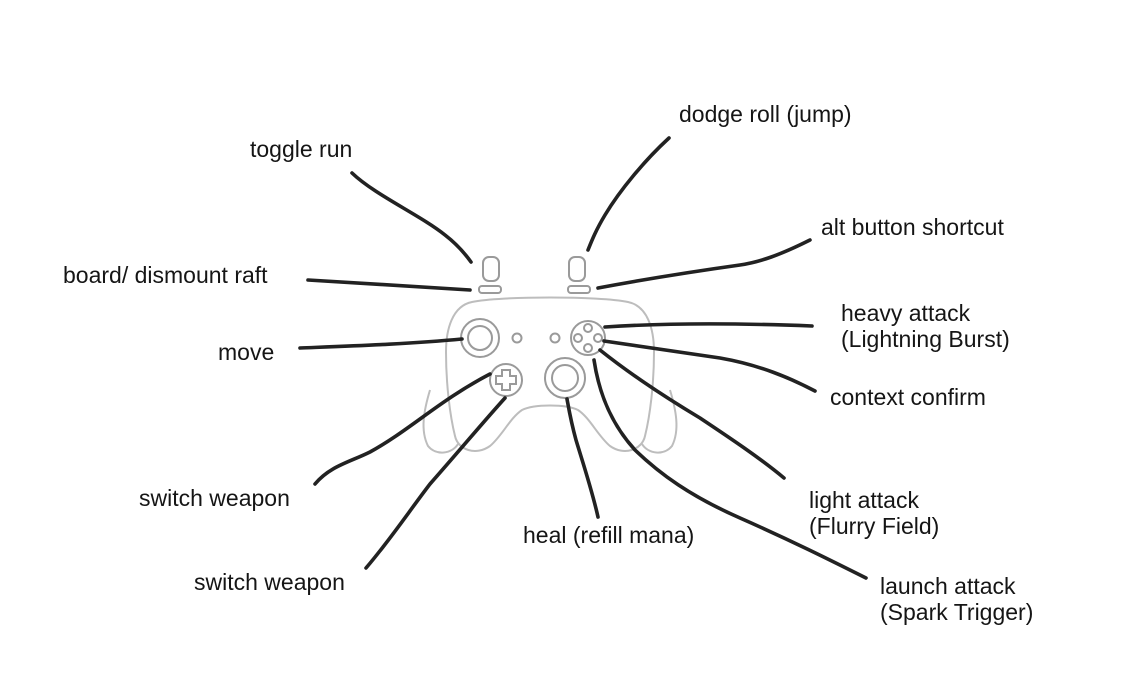  What do you see at coordinates (411, 217) in the screenshot?
I see `leader-toggle-run` at bounding box center [411, 217].